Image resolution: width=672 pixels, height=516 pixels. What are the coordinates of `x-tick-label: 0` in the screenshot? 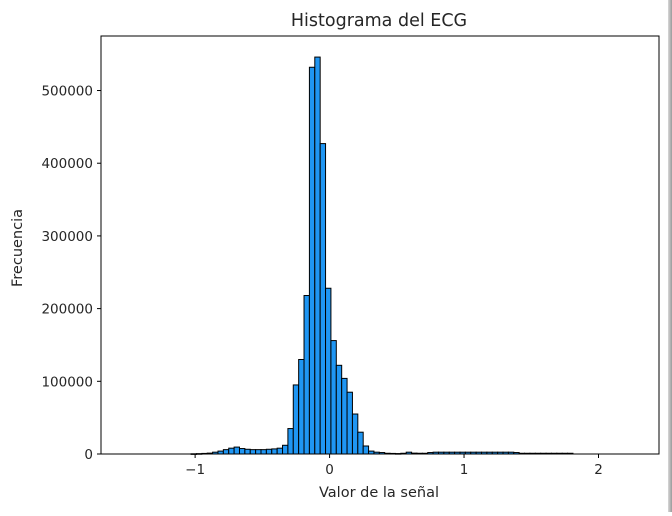 It's located at (329, 470).